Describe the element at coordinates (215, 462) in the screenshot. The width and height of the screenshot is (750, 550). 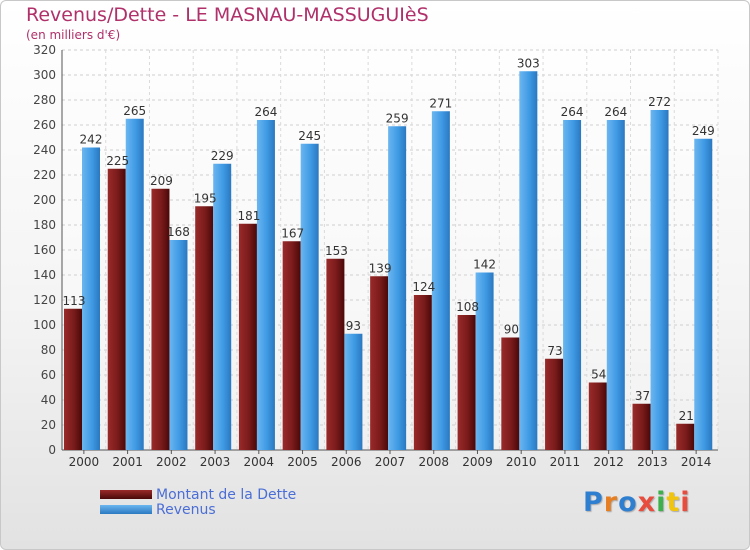
I see `x-tick-label: 2003` at that location.